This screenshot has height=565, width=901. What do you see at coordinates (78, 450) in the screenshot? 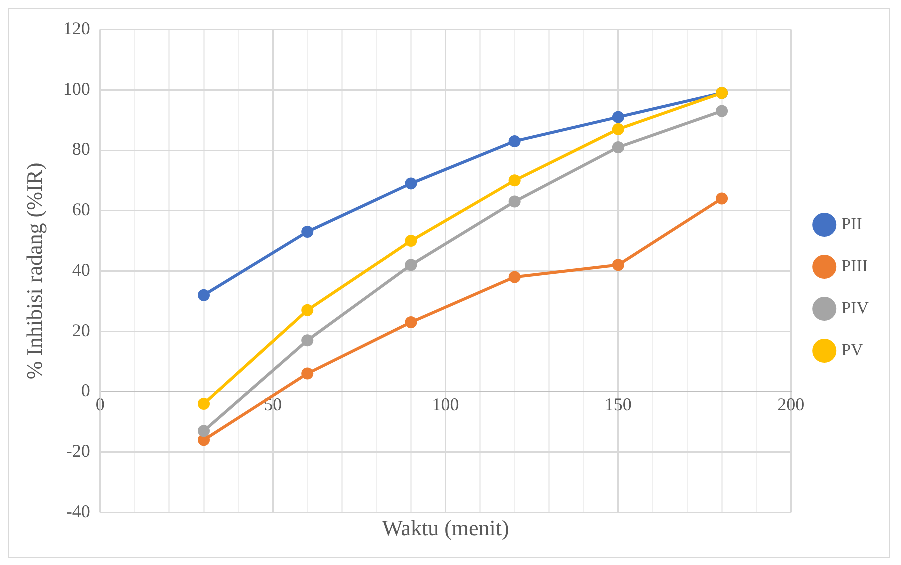
I see `y-tick-label: -20` at bounding box center [78, 450].